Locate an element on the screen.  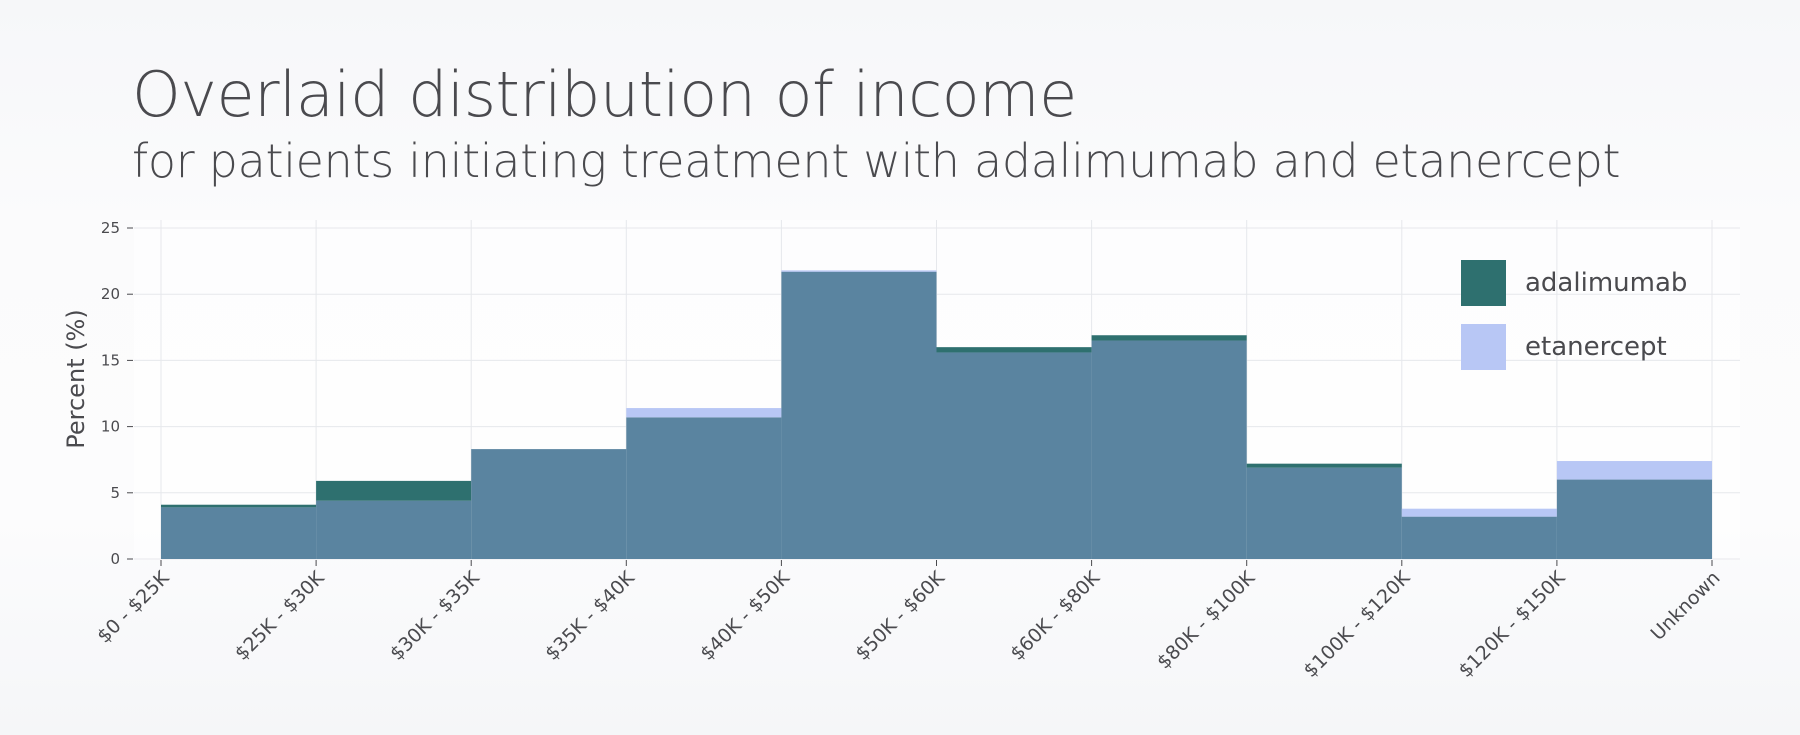
x-tick-label: $40K - $50K is located at coordinates (745, 616).